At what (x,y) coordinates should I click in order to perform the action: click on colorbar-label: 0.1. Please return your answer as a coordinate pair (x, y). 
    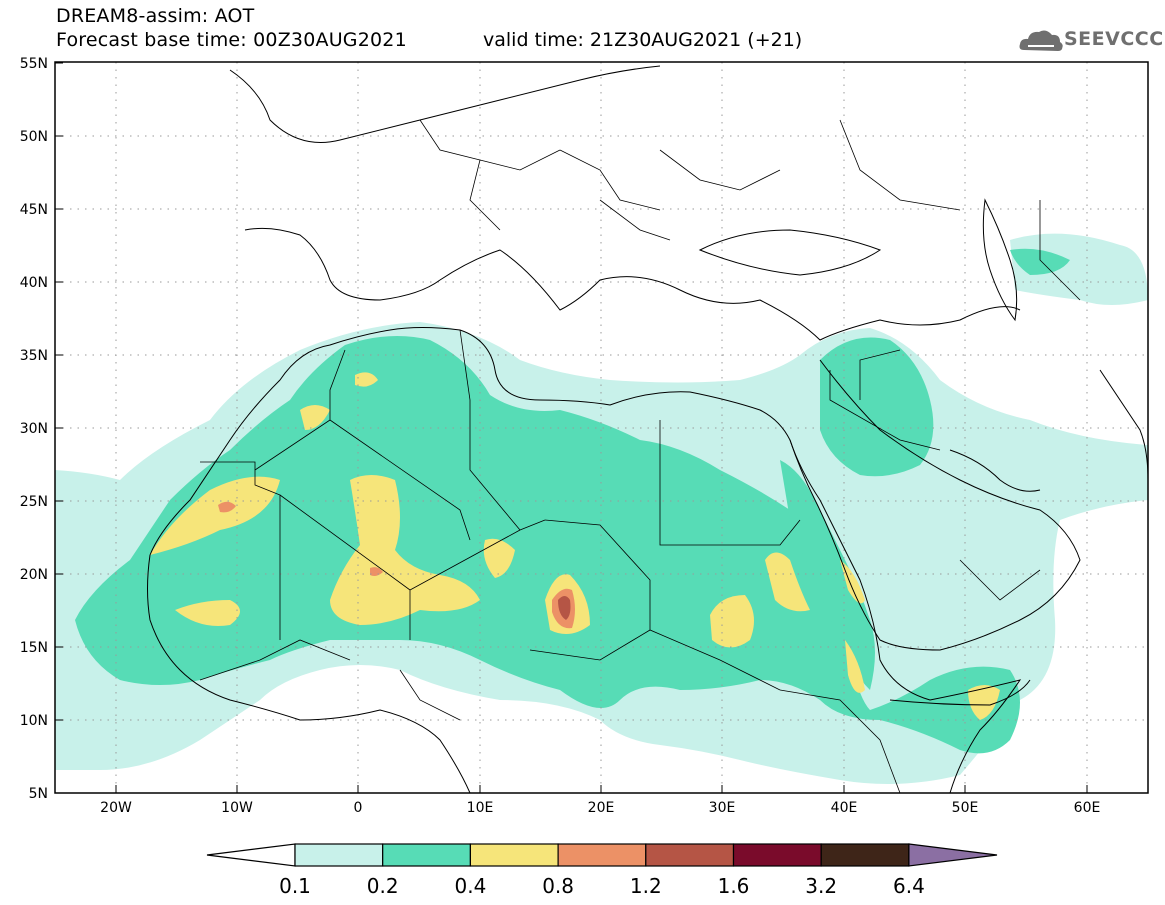
    Looking at the image, I should click on (295, 886).